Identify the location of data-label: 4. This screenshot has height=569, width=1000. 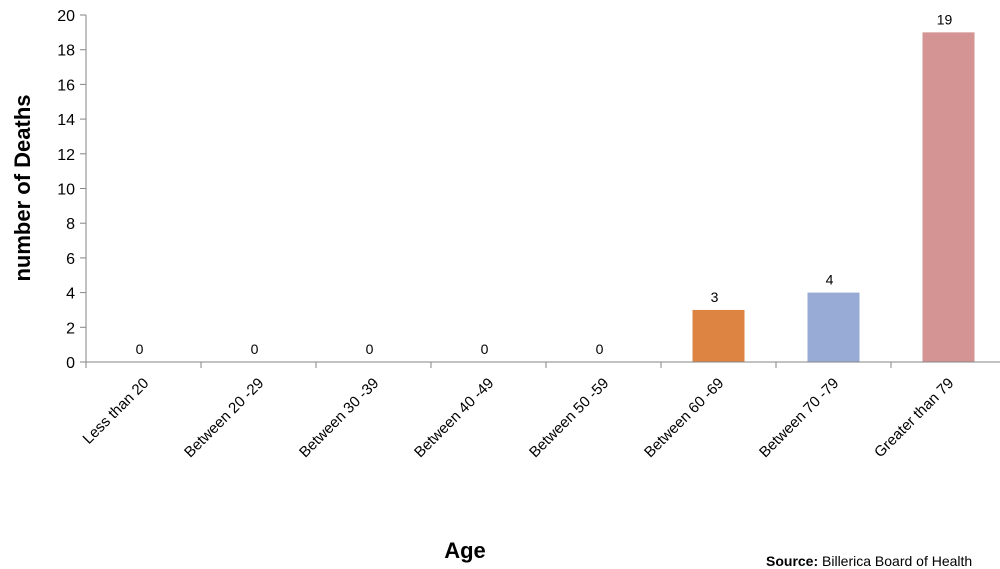
(830, 280).